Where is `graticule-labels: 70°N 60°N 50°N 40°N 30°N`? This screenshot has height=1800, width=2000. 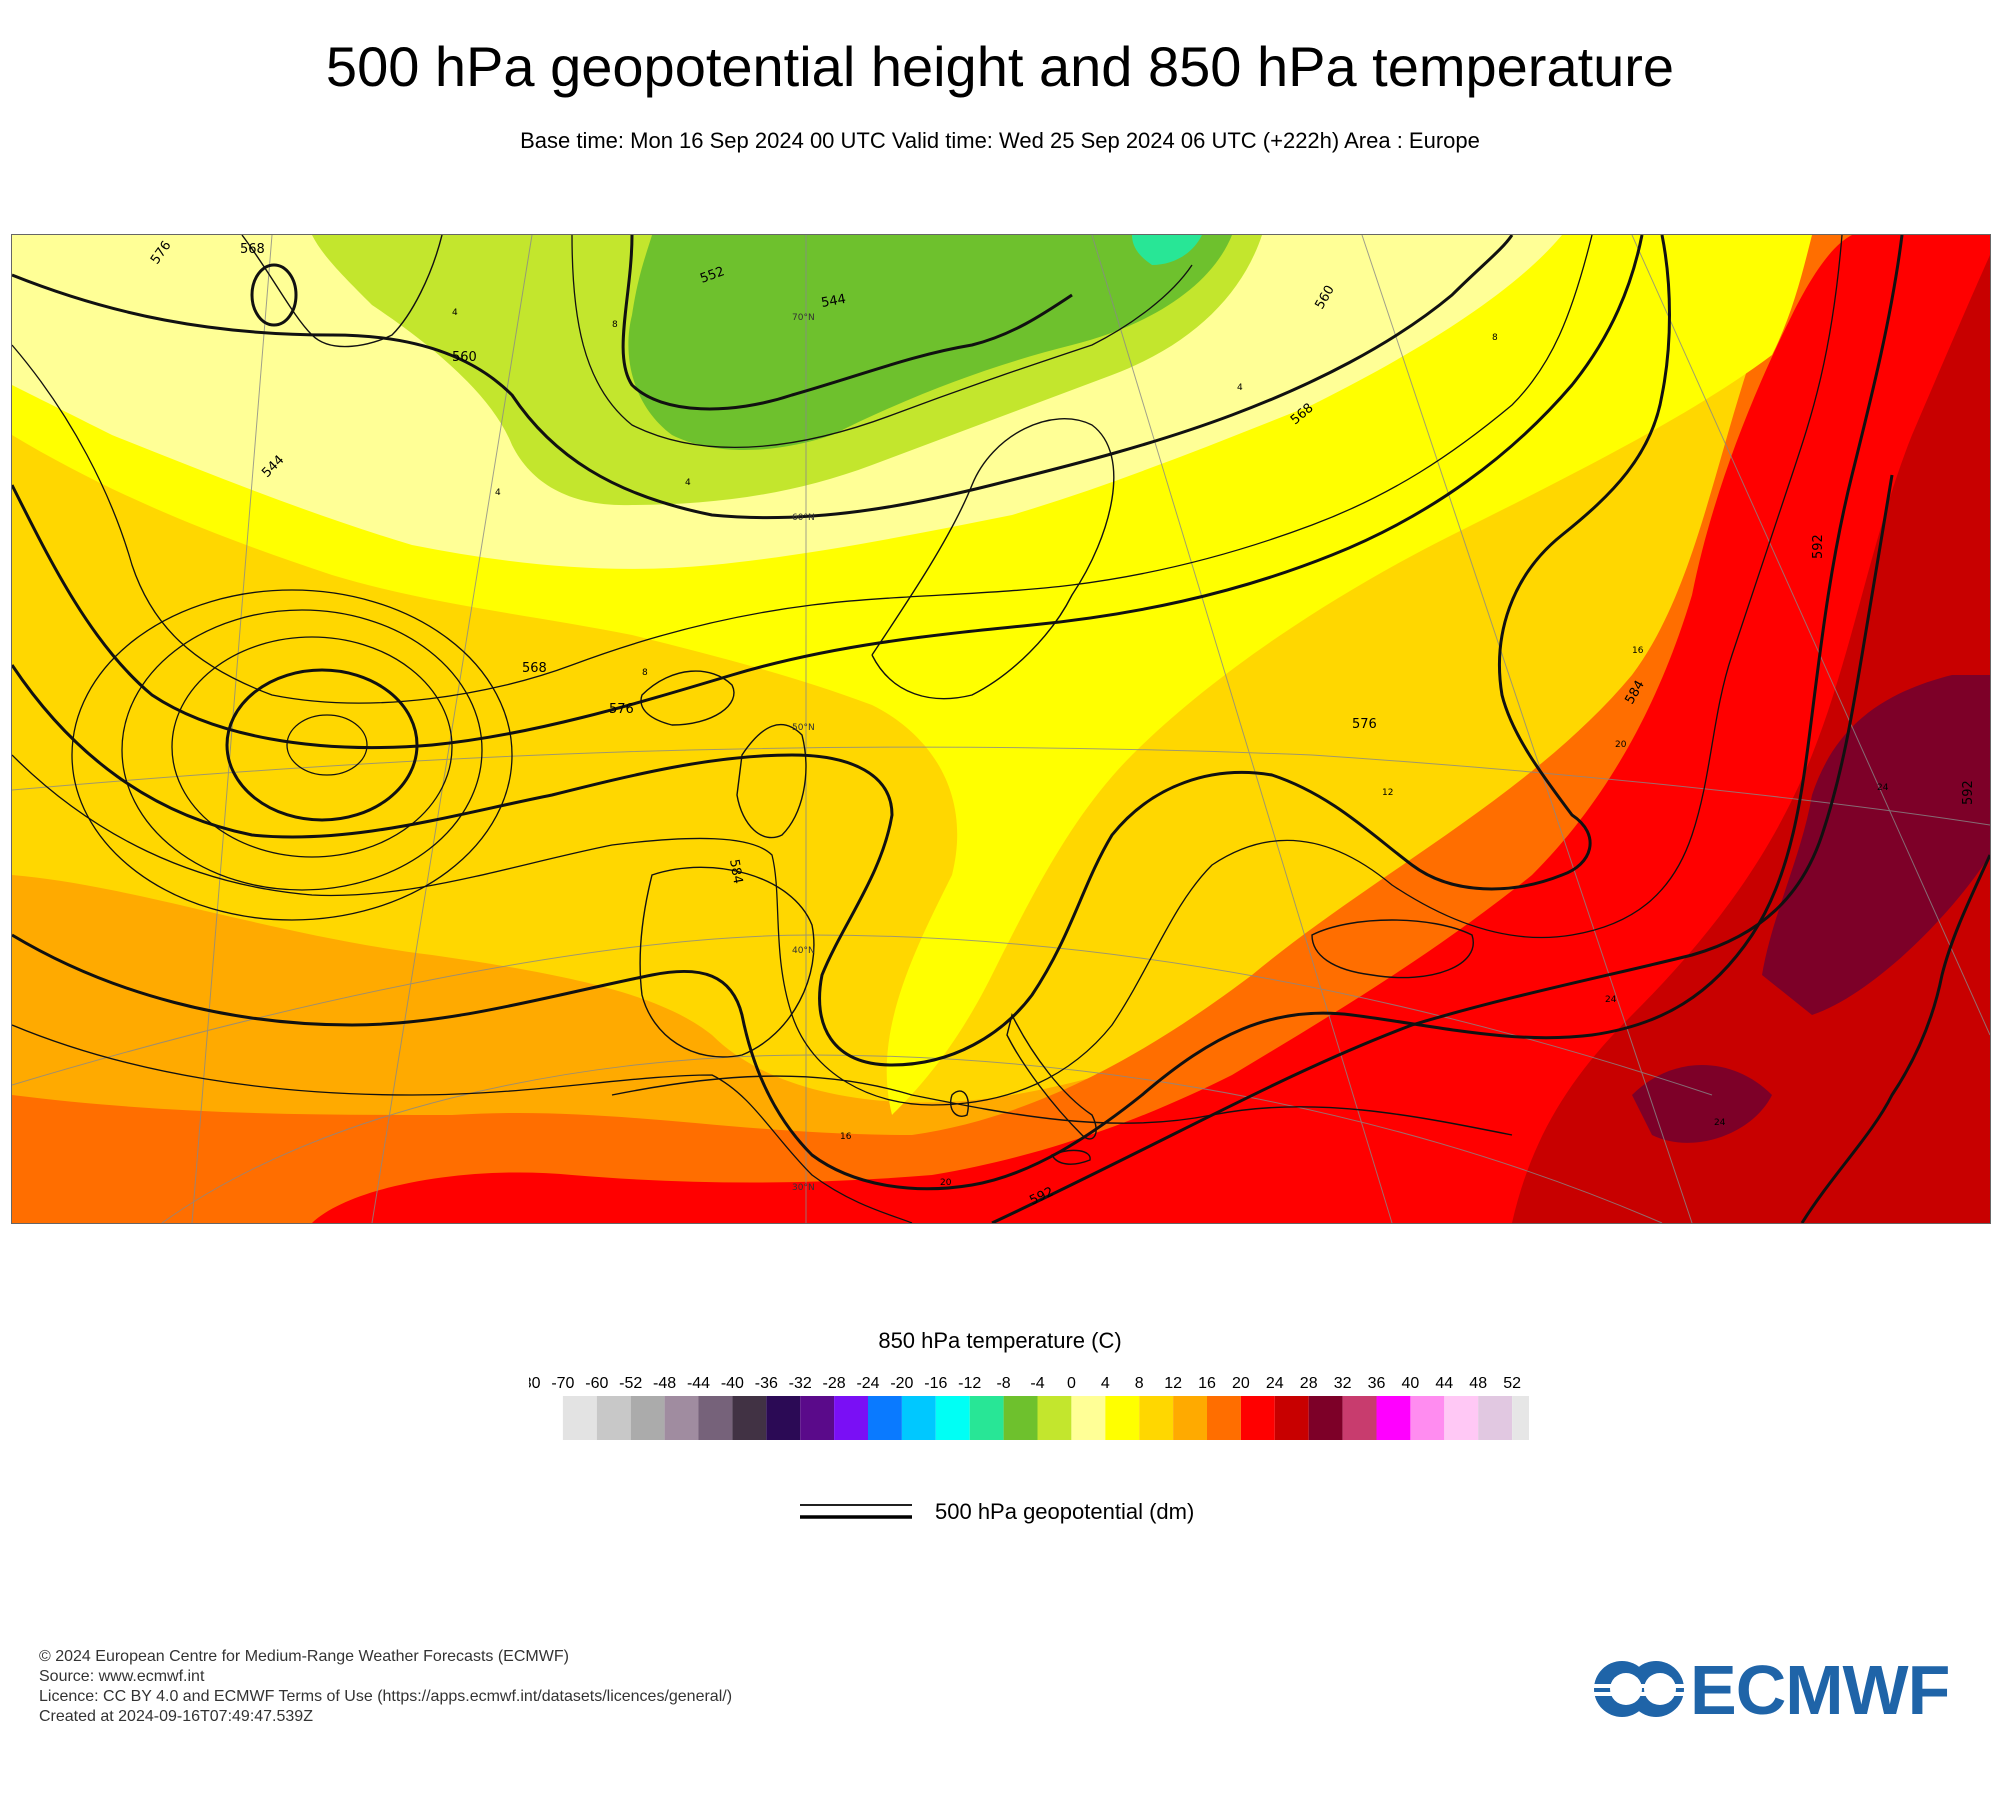
graticule-labels: 70°N 60°N 50°N 40°N 30°N is located at coordinates (803, 753).